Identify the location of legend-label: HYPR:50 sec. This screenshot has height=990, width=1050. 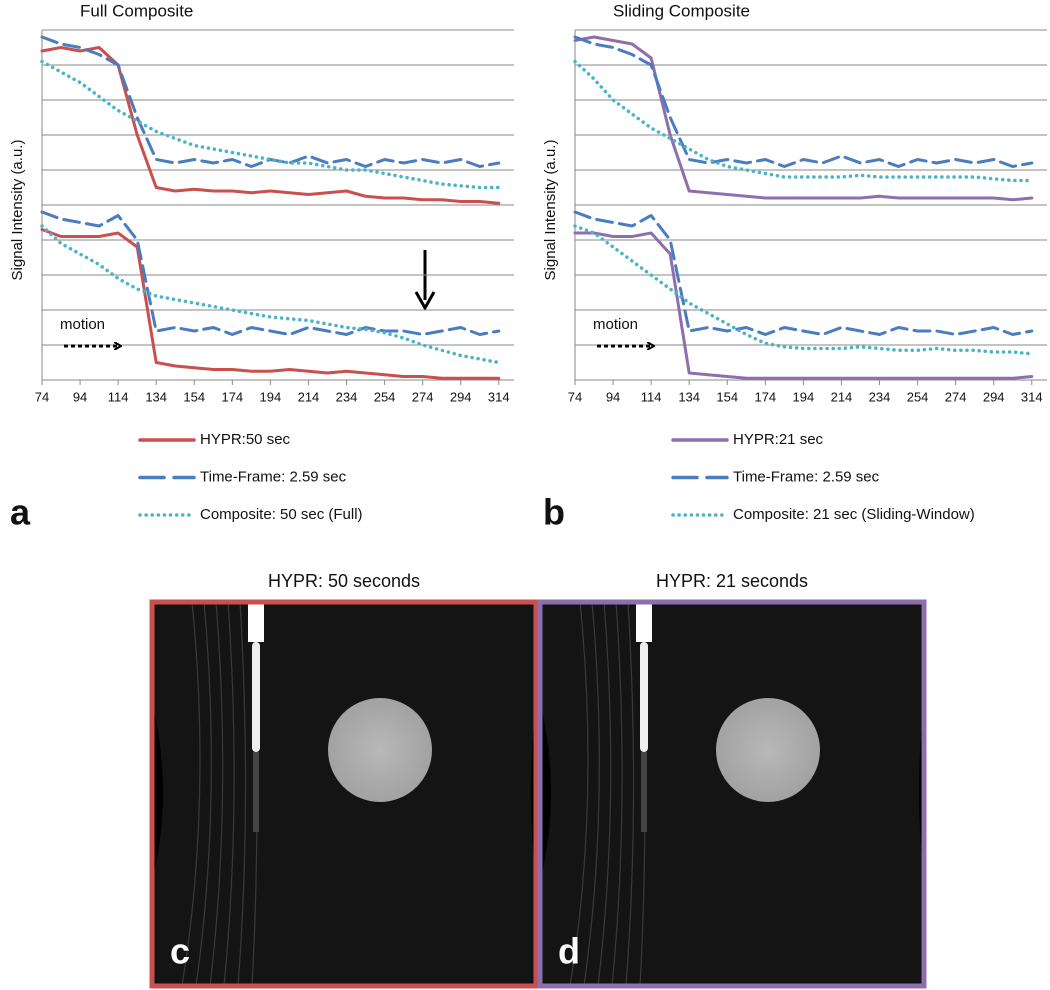
(245, 439).